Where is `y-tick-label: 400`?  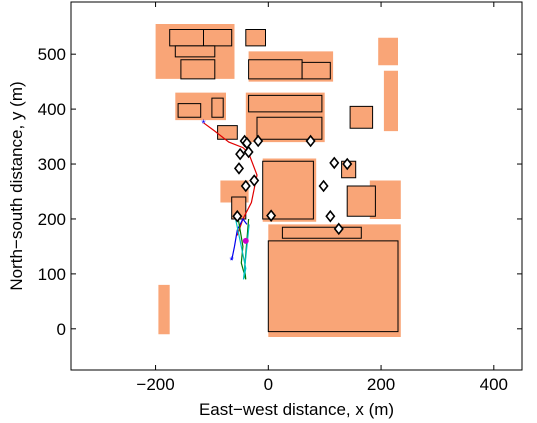
y-tick-label: 400 is located at coordinates (52, 109).